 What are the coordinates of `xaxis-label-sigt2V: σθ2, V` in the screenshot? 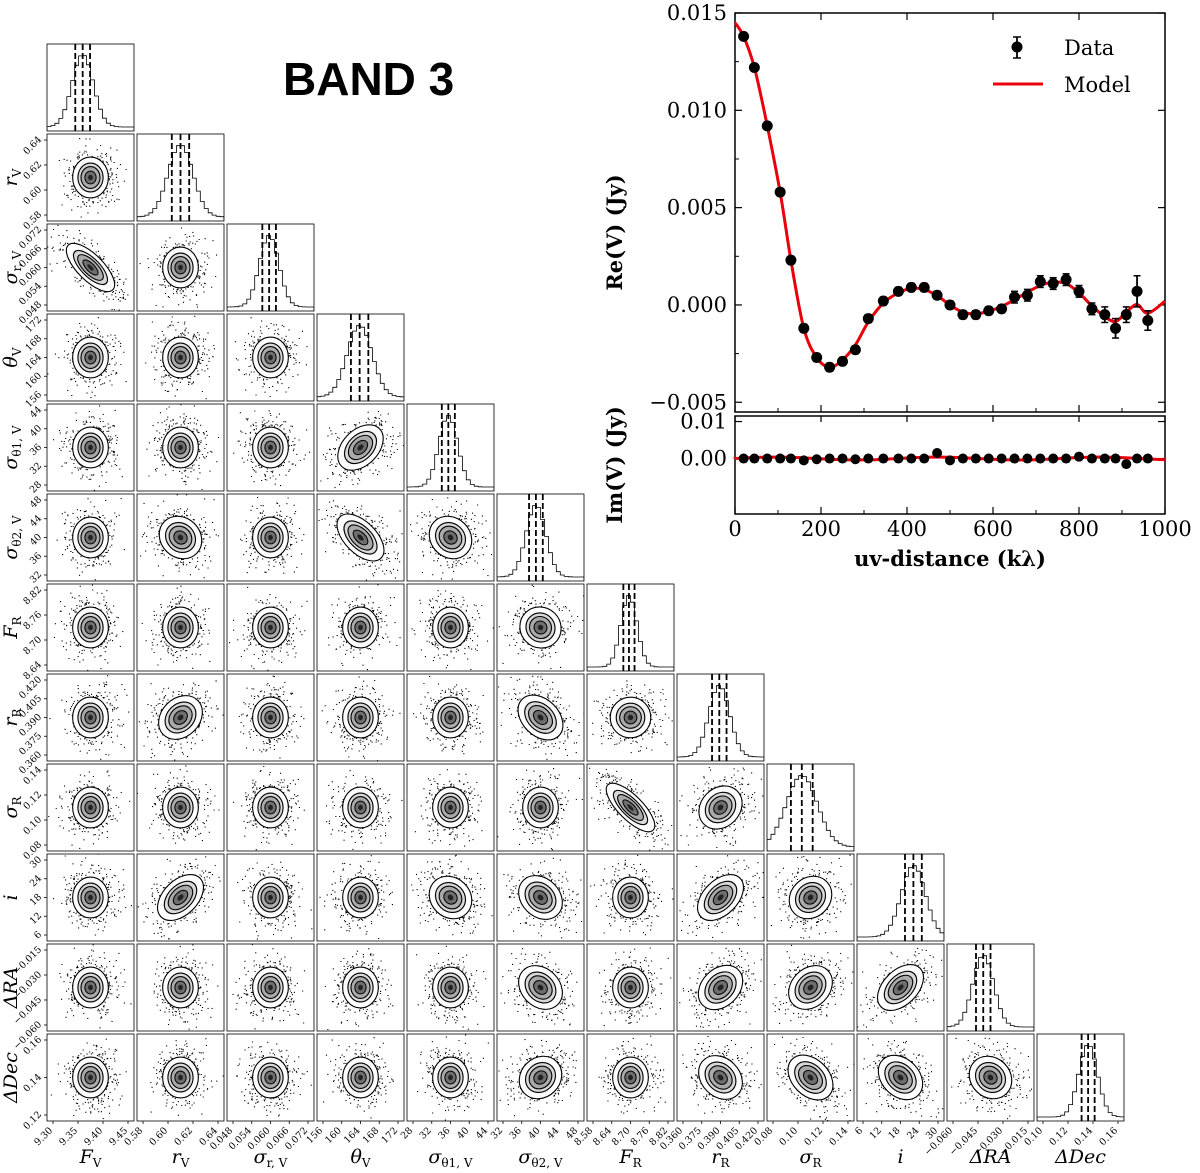 It's located at (540, 1158).